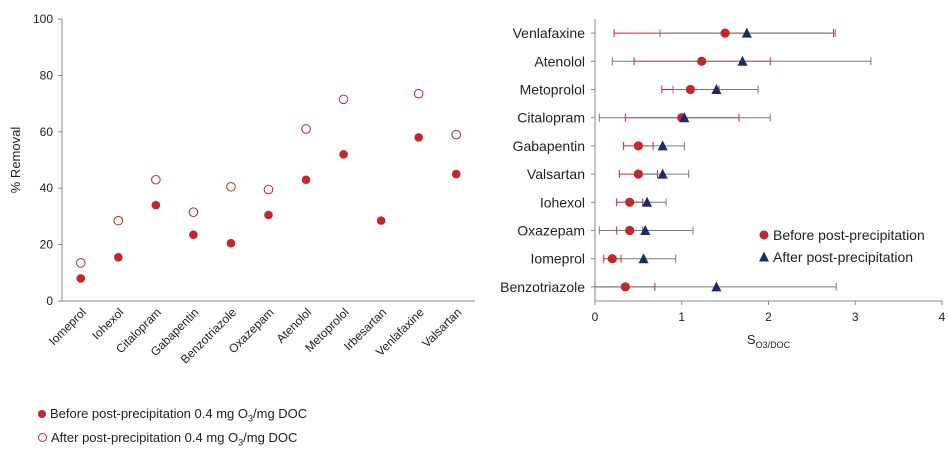 The width and height of the screenshot is (949, 457). Describe the element at coordinates (441, 327) in the screenshot. I see `left-x-tick-label: Valsartan` at that location.